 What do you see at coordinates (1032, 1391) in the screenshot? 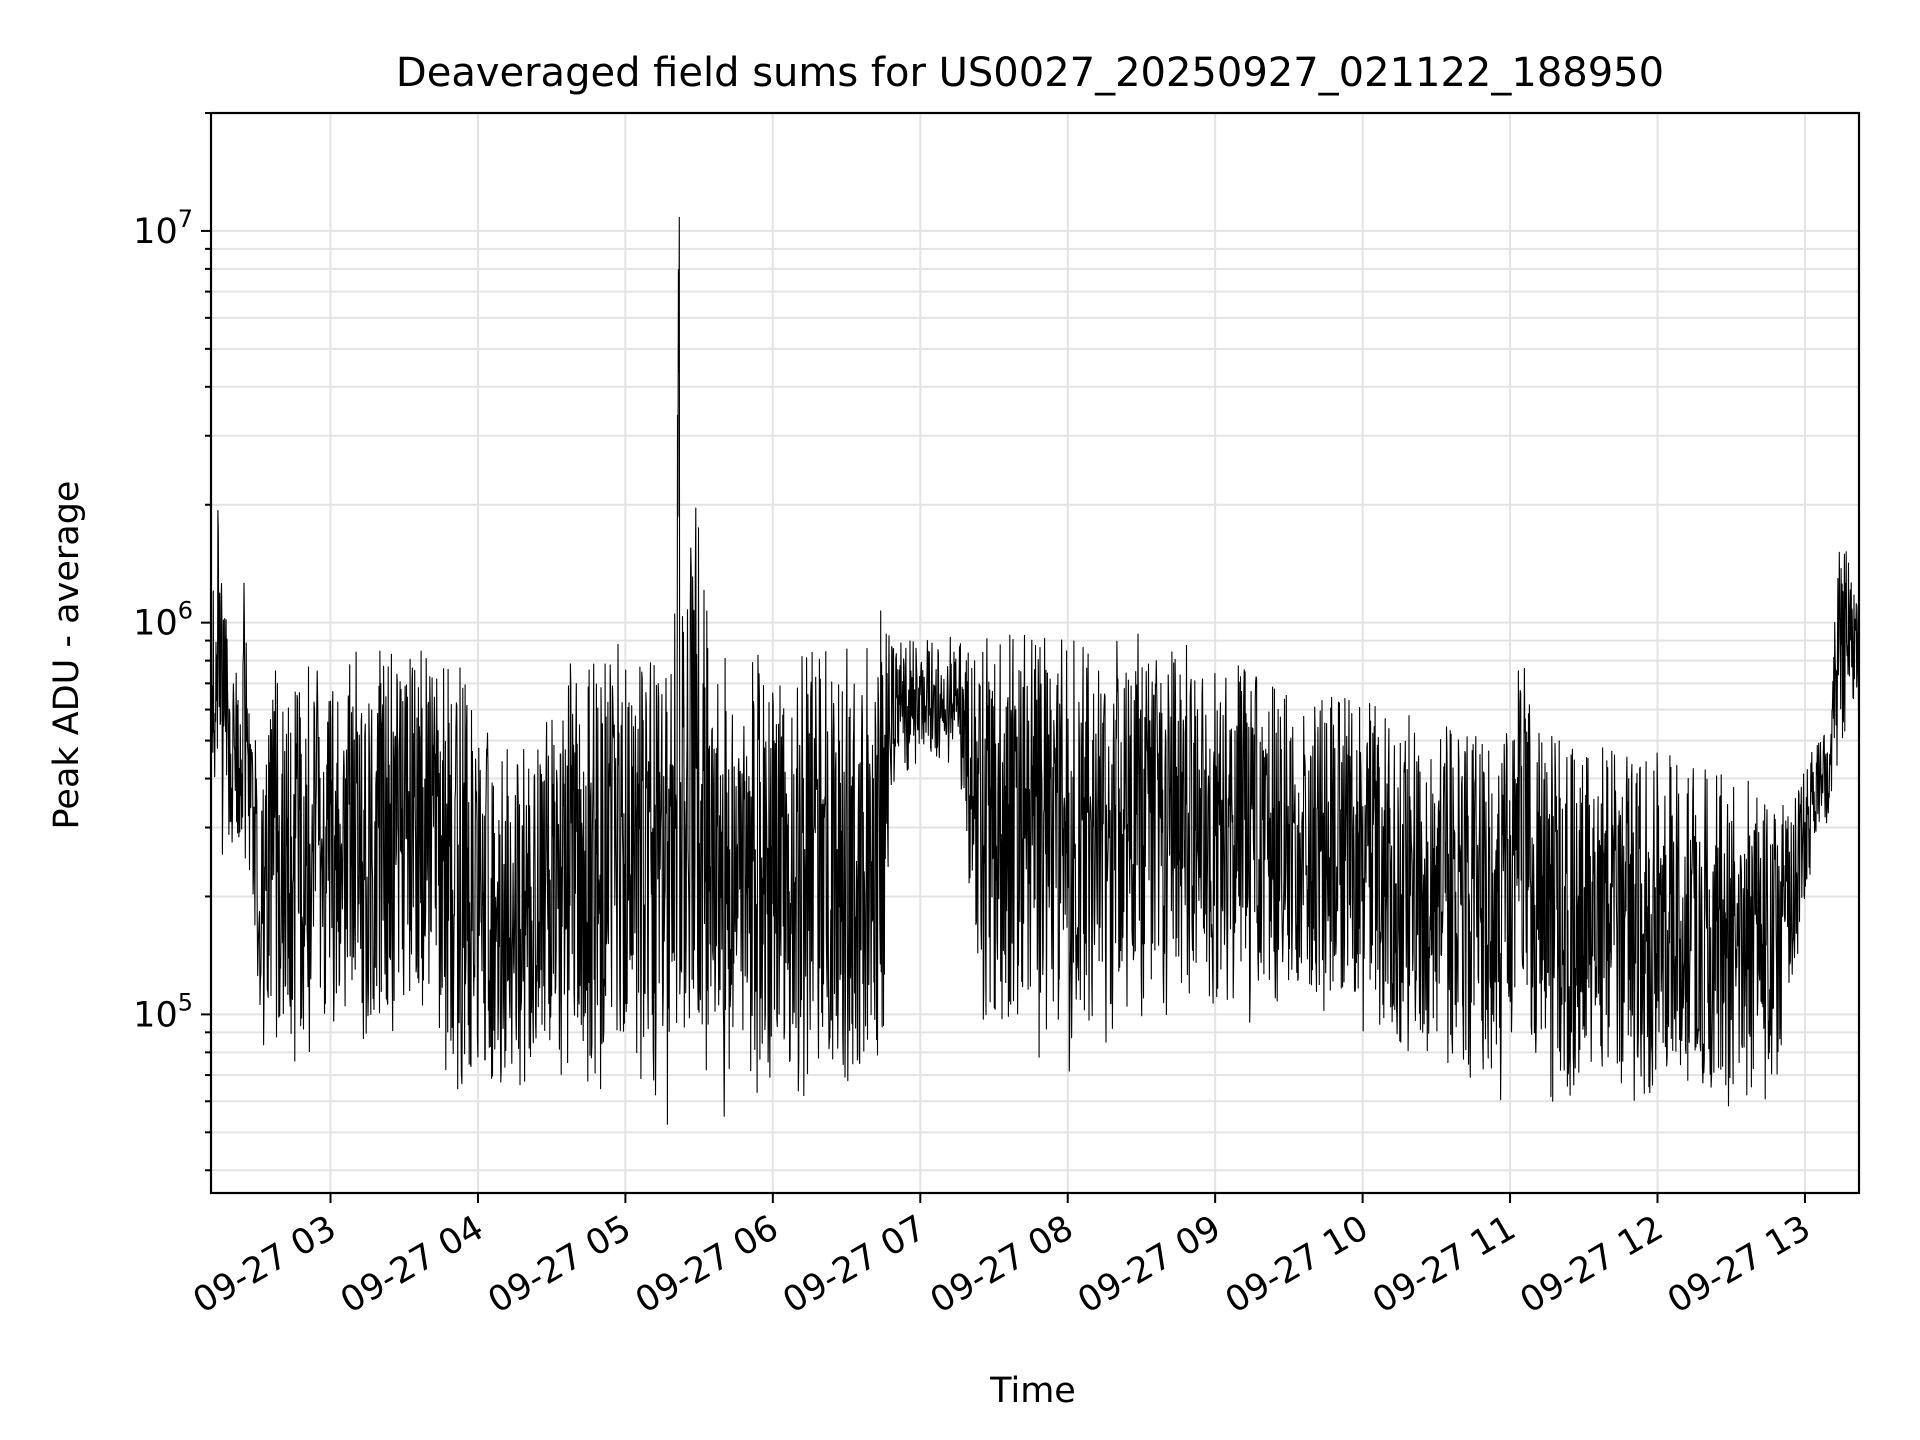
I see `x-axis-label: Time` at bounding box center [1032, 1391].